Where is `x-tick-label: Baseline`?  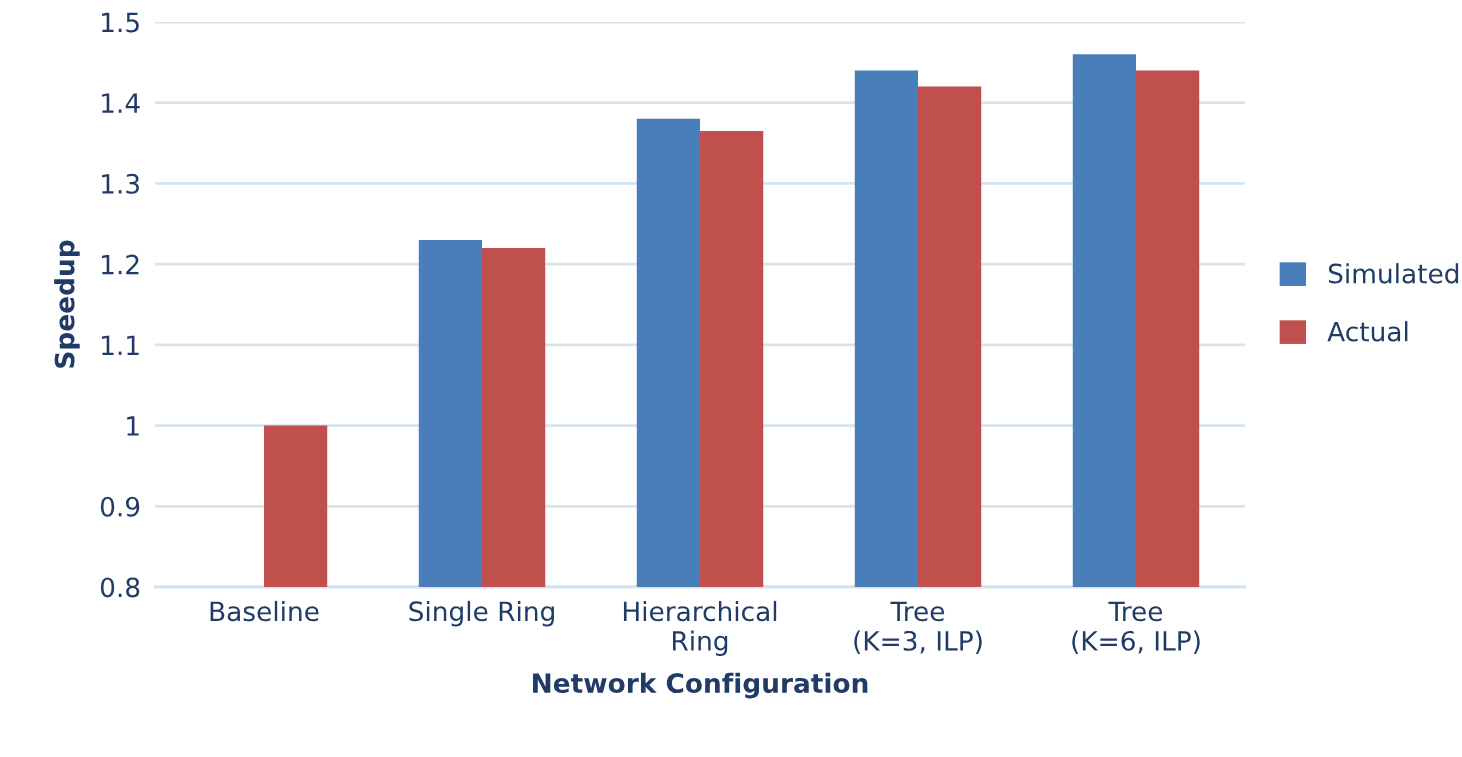 x-tick-label: Baseline is located at coordinates (264, 611).